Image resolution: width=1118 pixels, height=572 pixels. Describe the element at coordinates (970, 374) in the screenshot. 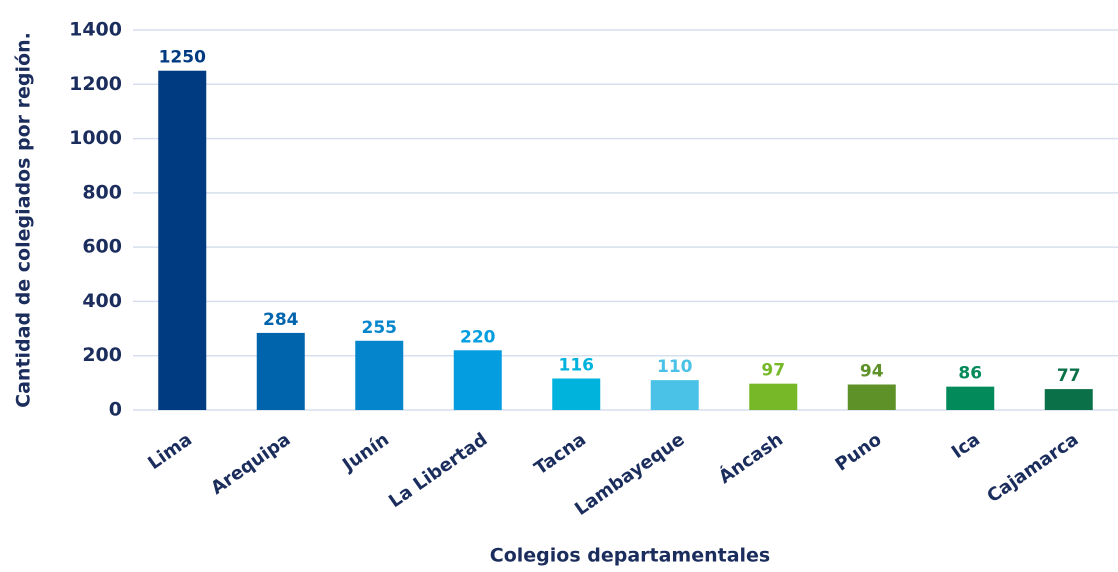

I see `value-label: 86` at that location.